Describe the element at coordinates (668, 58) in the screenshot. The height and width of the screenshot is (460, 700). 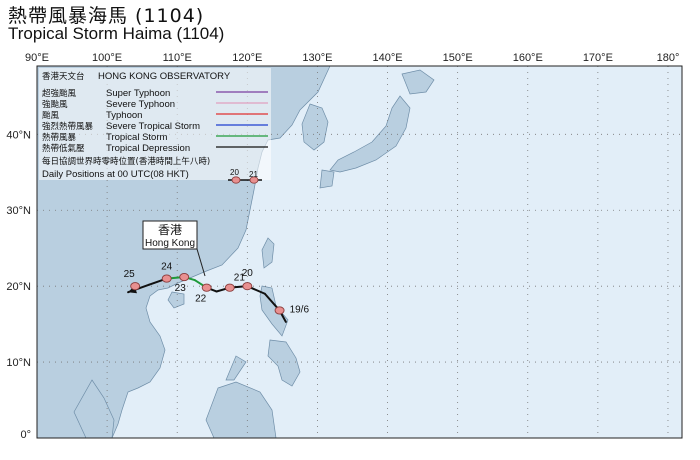
I see `longitude-tick-label: 180°` at that location.